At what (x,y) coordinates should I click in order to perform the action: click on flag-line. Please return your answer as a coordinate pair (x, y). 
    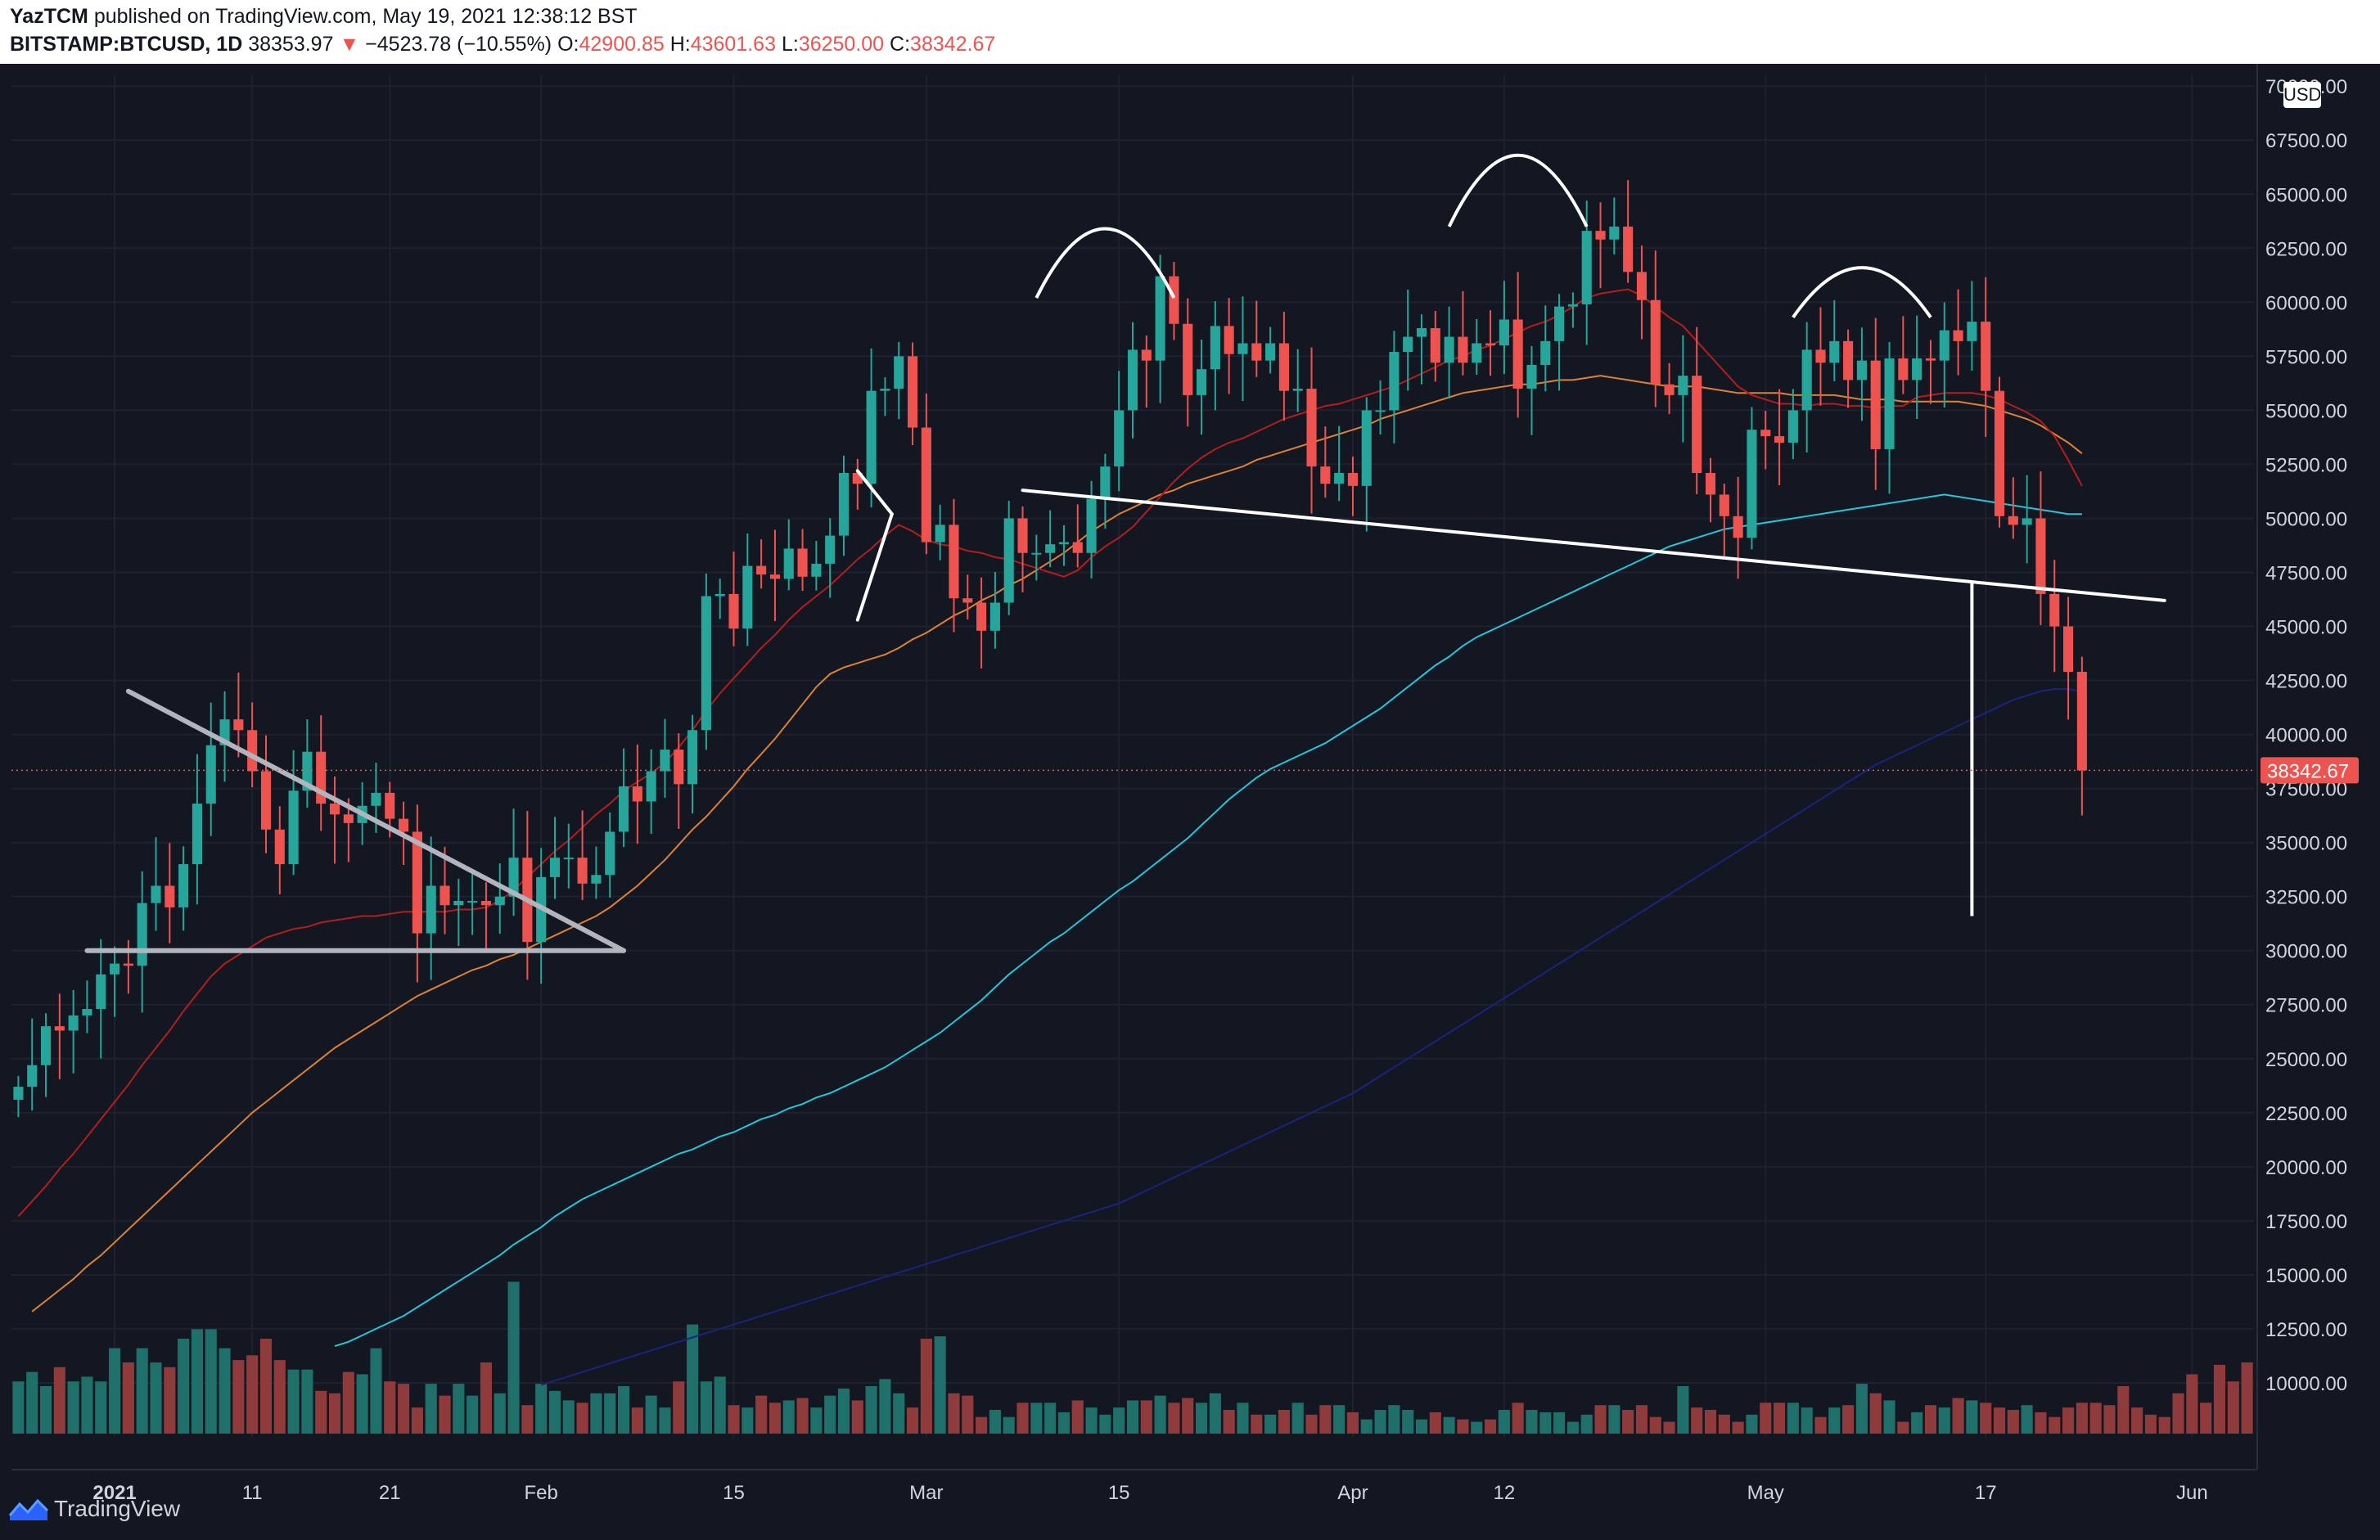
    Looking at the image, I should click on (875, 492).